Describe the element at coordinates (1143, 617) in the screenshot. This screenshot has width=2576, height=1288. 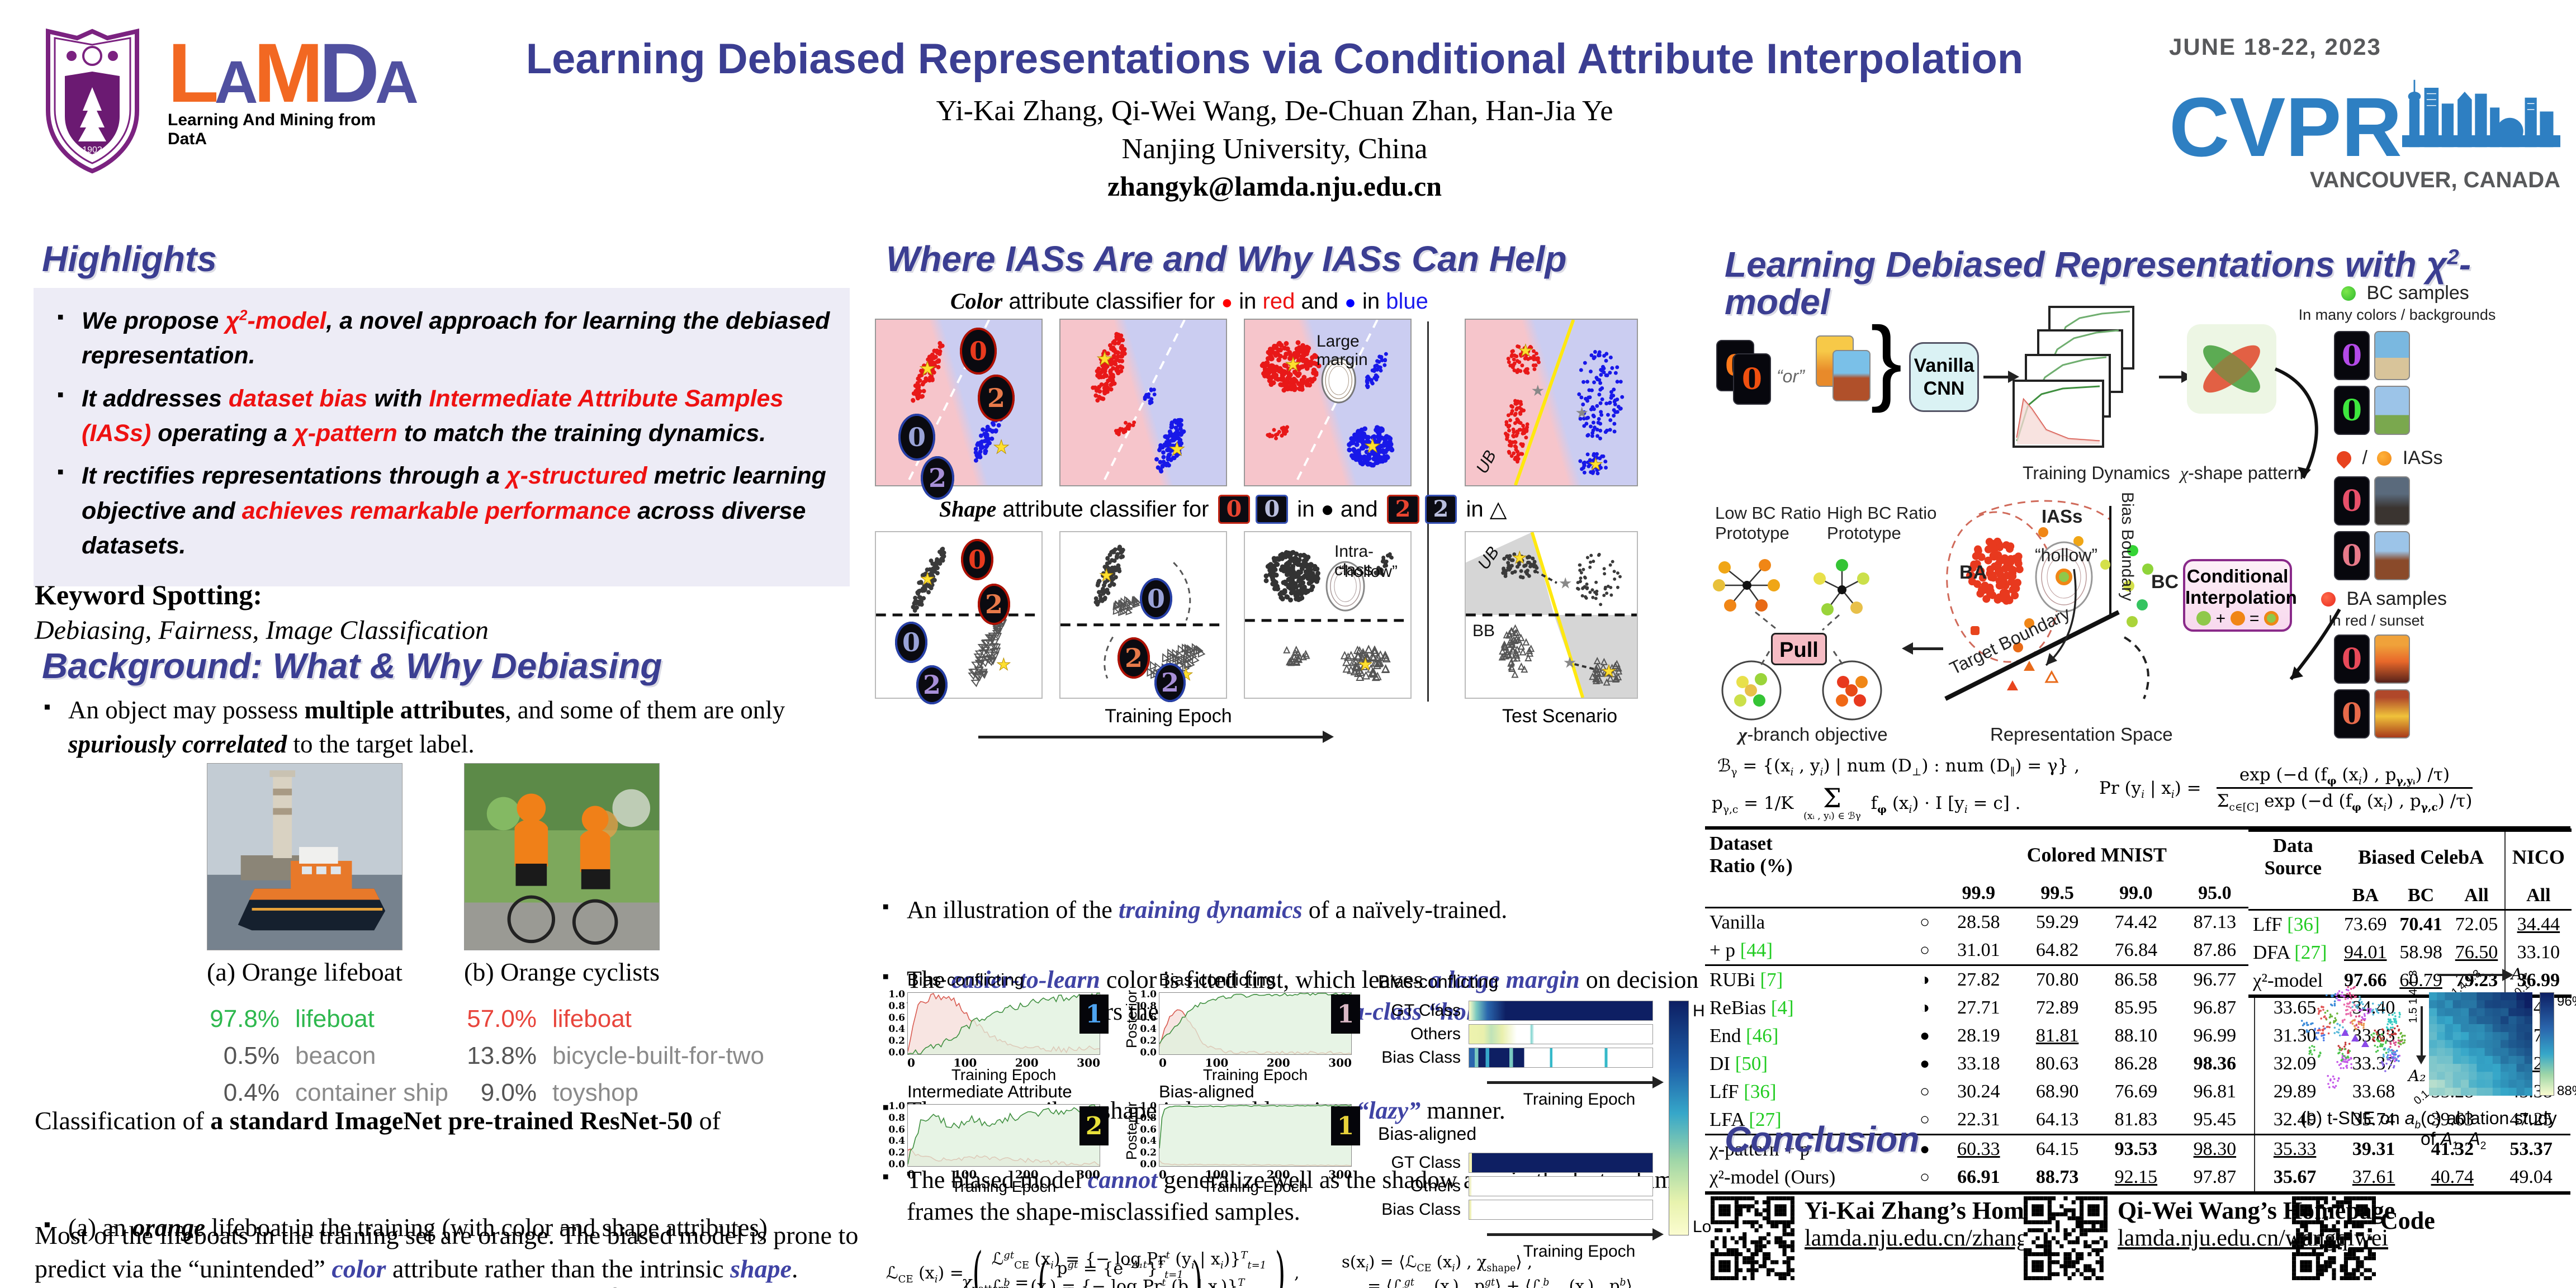
I see `shape-panel-2: ★ ★ 0 2 2` at that location.